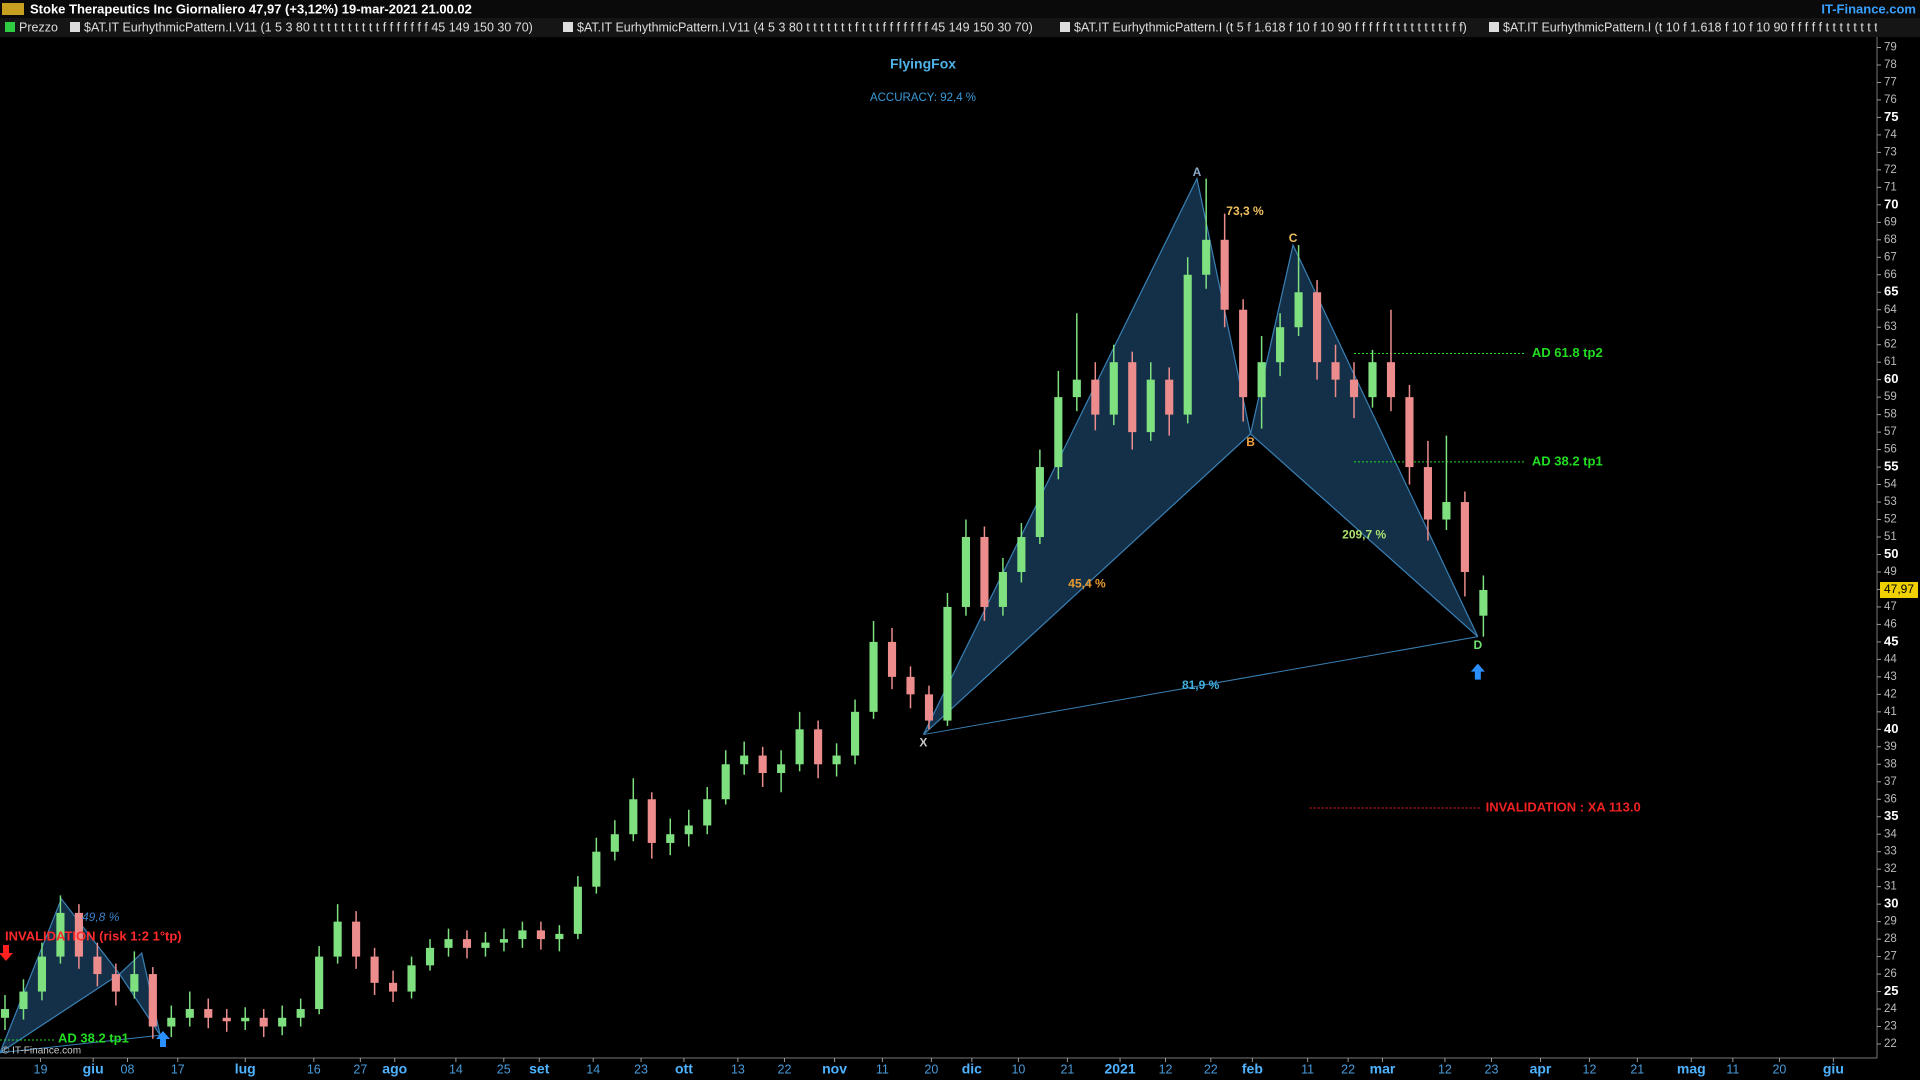  I want to click on chart-subtitle: ACCURACY: 92,4 %, so click(923, 98).